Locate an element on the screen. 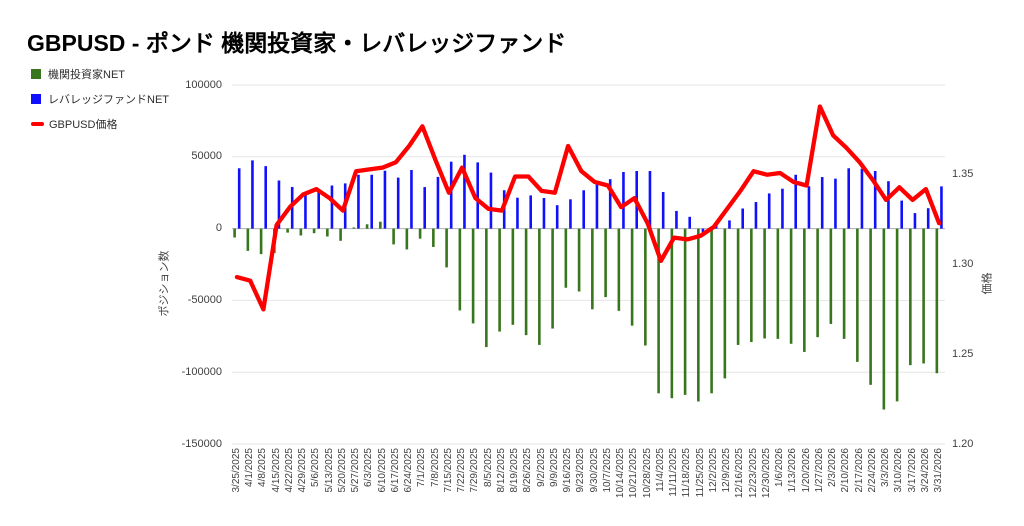  legend-item-gbpusd-price: GBPUSD価格 is located at coordinates (100, 124).